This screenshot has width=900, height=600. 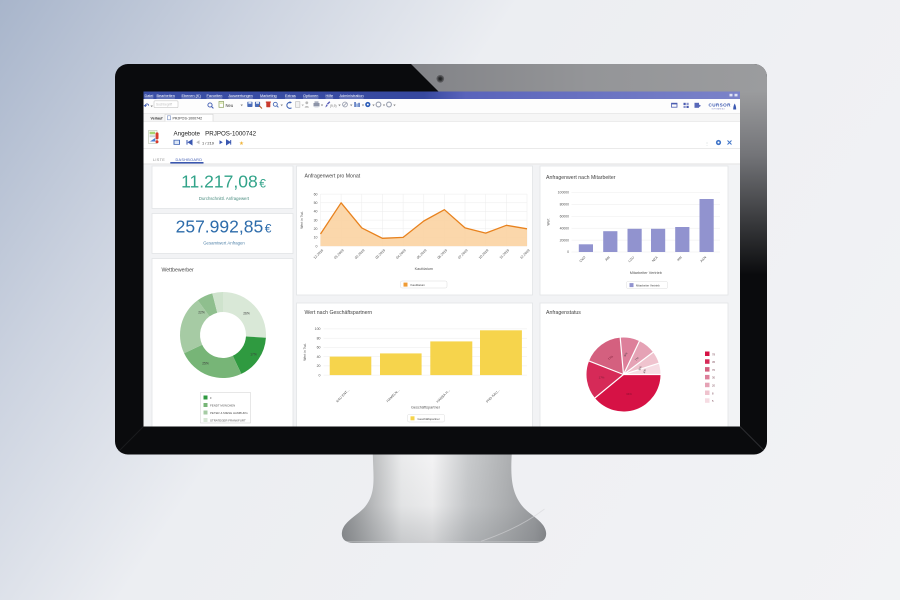 I want to click on svg-text: CURSOR, so click(x=720, y=105).